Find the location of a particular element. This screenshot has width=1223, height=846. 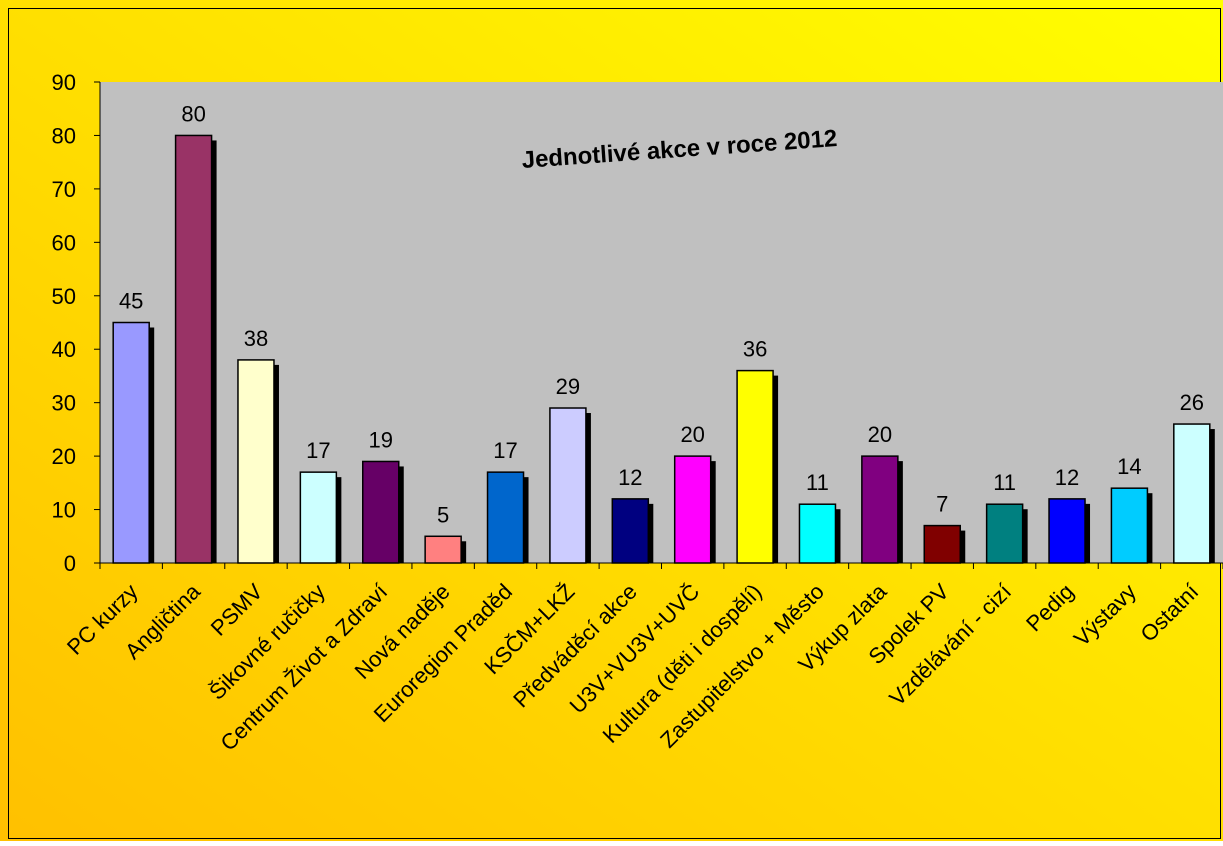

y-tick-label: 30 is located at coordinates (64, 403).